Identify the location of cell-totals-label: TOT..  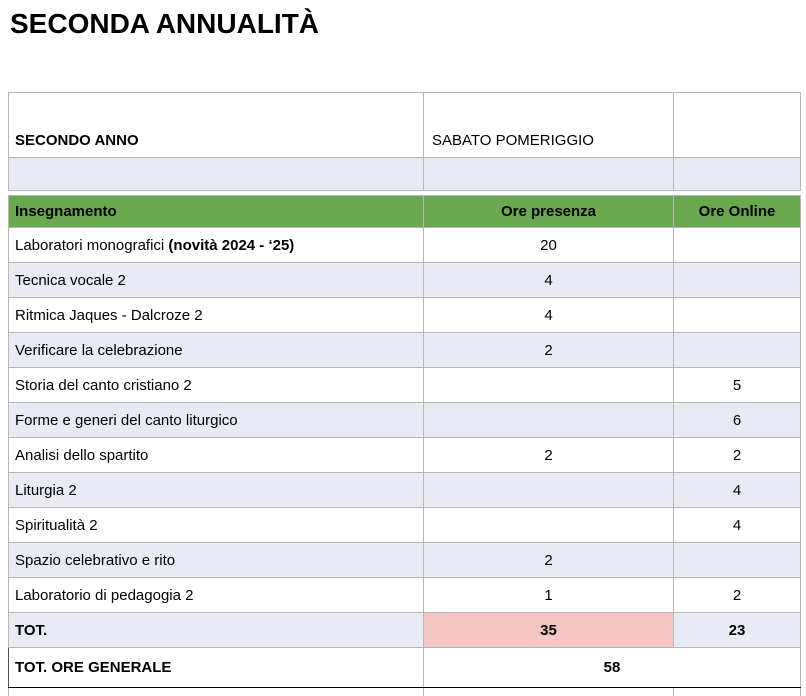
(216, 630).